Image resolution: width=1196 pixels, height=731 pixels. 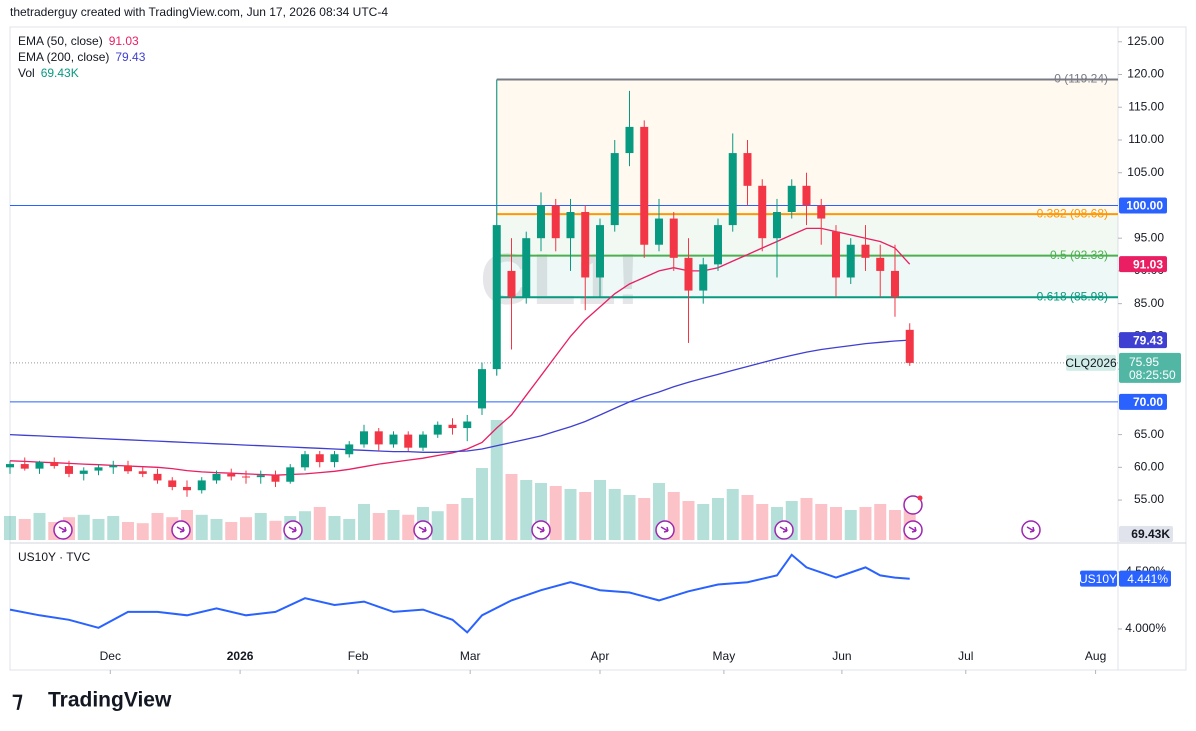 What do you see at coordinates (841, 656) in the screenshot?
I see `x-tick-label: Jun` at bounding box center [841, 656].